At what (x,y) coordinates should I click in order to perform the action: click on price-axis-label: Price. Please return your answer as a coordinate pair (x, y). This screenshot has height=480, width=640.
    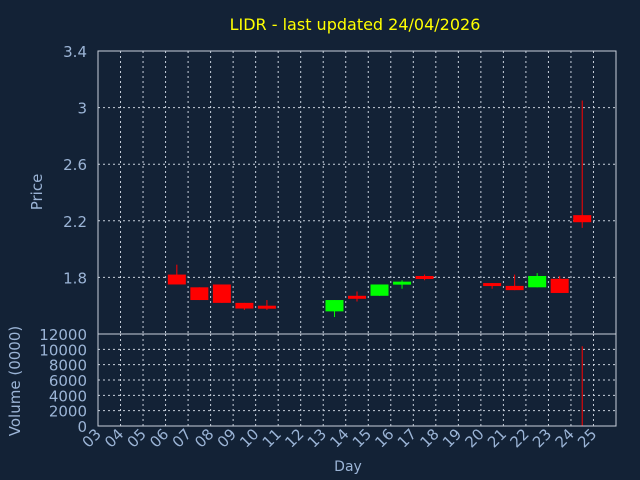
    Looking at the image, I should click on (37, 192).